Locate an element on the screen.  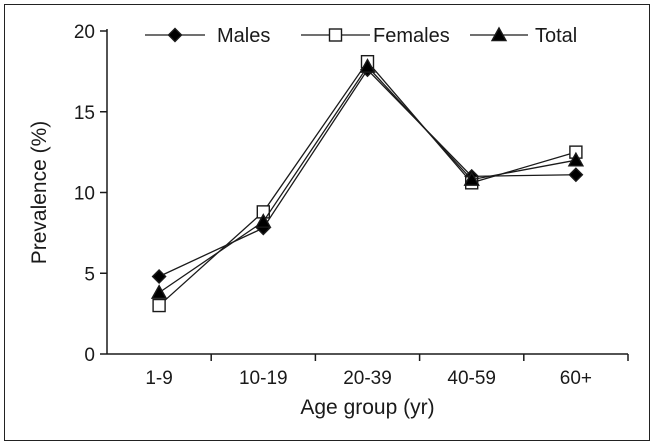
x-tick-label: 10-19 is located at coordinates (263, 378).